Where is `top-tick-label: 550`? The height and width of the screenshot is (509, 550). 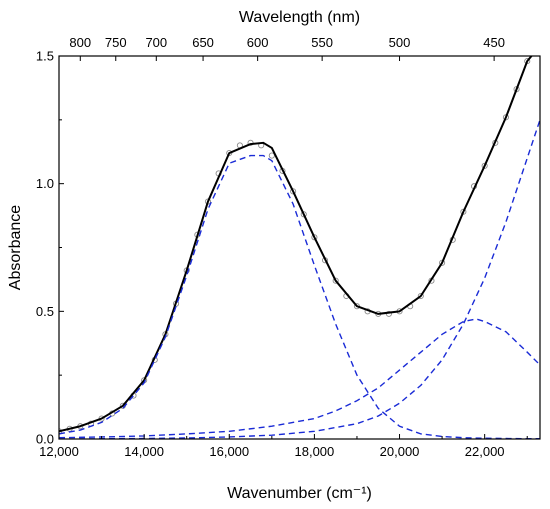 top-tick-label: 550 is located at coordinates (322, 42).